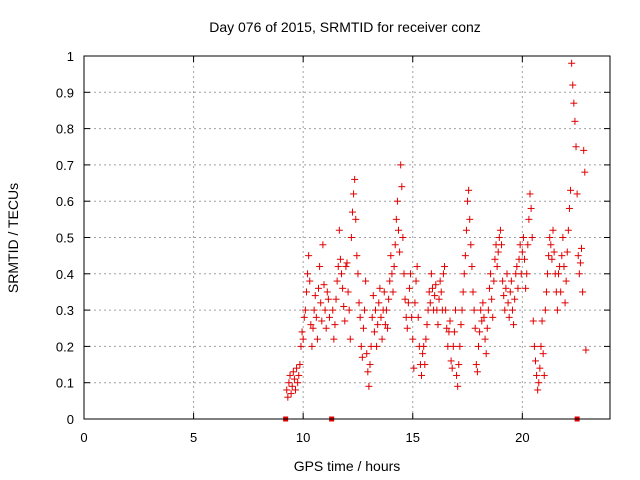 This screenshot has height=480, width=640. I want to click on x-tick-label: 0, so click(83, 437).